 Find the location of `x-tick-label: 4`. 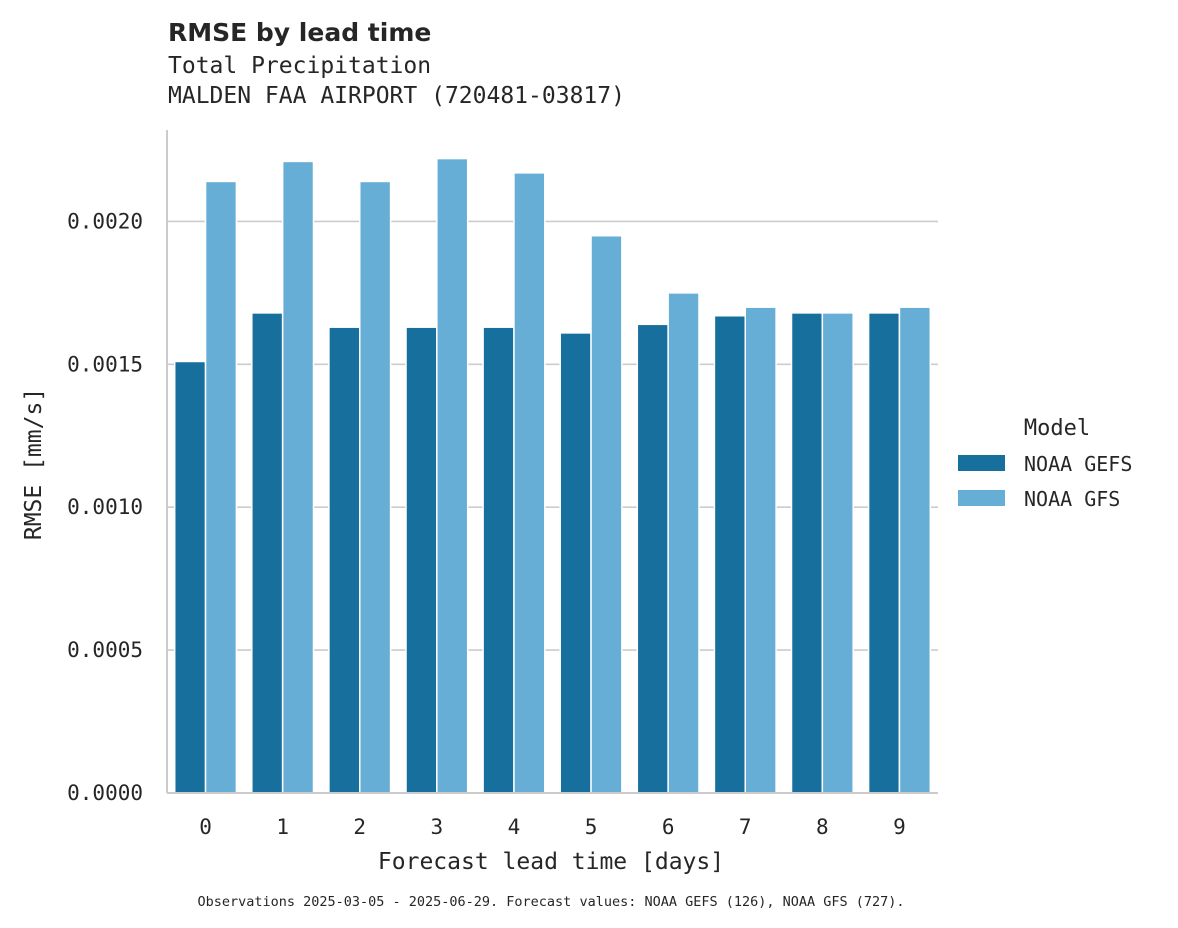

x-tick-label: 4 is located at coordinates (514, 827).